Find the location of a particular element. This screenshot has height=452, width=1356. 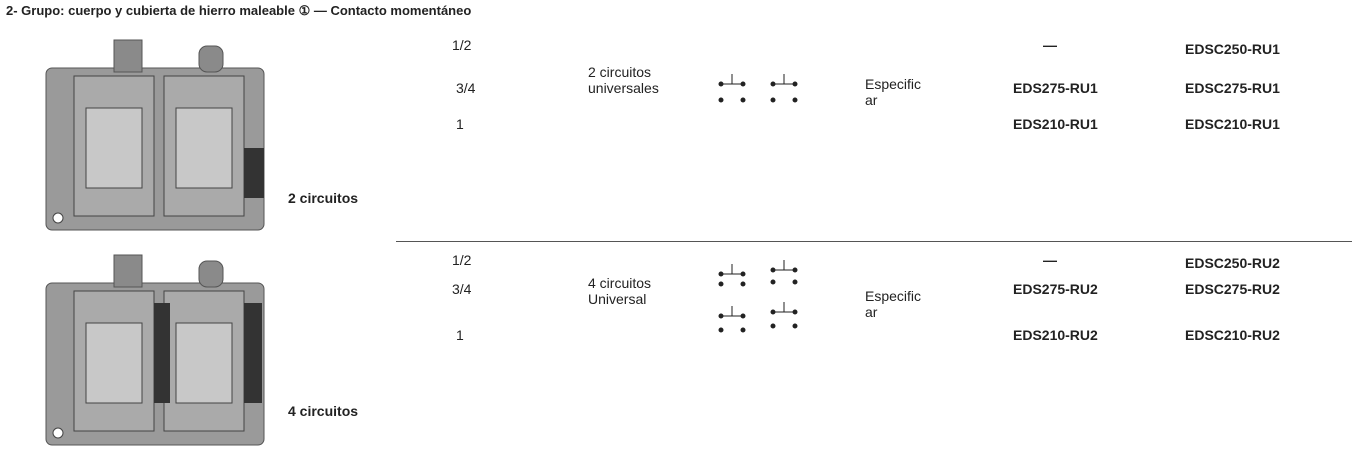

description: Universal is located at coordinates (617, 299).